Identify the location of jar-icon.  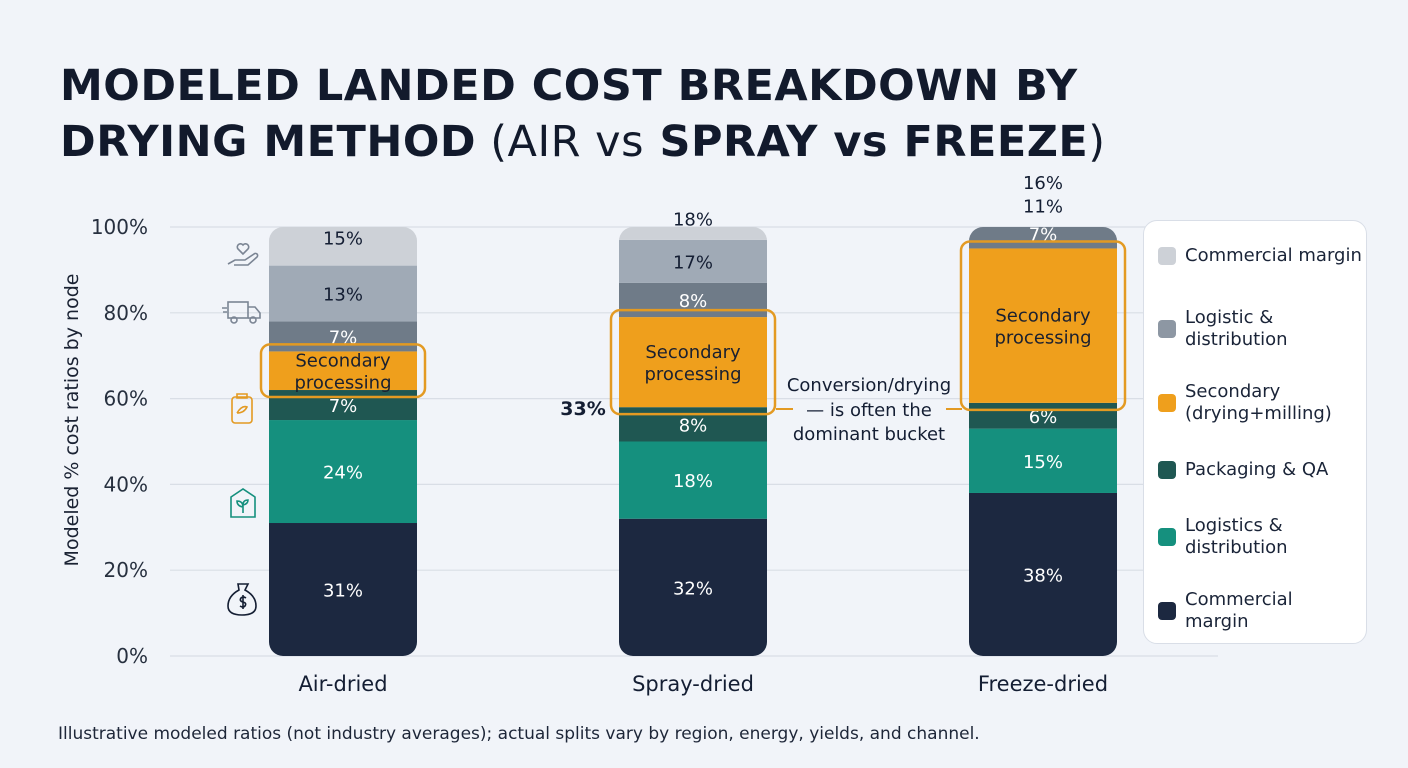
(242, 408).